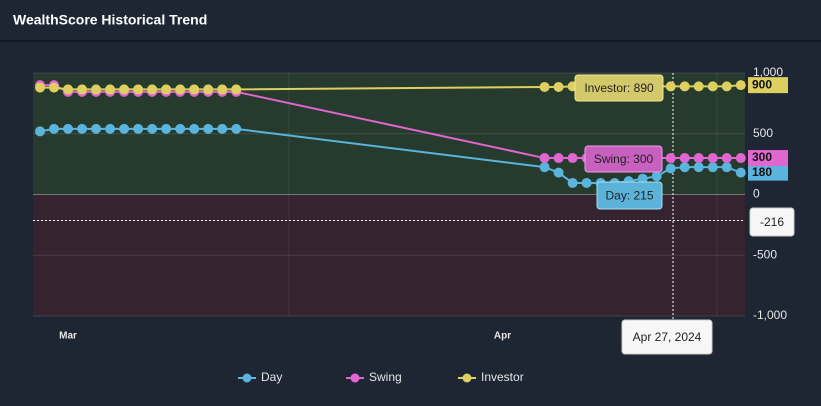  What do you see at coordinates (763, 133) in the screenshot?
I see `y-tick-label: 500` at bounding box center [763, 133].